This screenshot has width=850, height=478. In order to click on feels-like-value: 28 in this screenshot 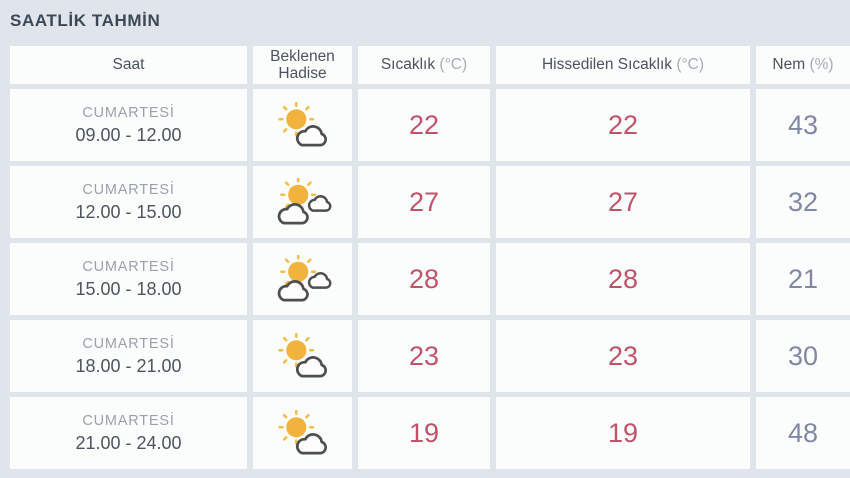, I will do `click(623, 278)`.